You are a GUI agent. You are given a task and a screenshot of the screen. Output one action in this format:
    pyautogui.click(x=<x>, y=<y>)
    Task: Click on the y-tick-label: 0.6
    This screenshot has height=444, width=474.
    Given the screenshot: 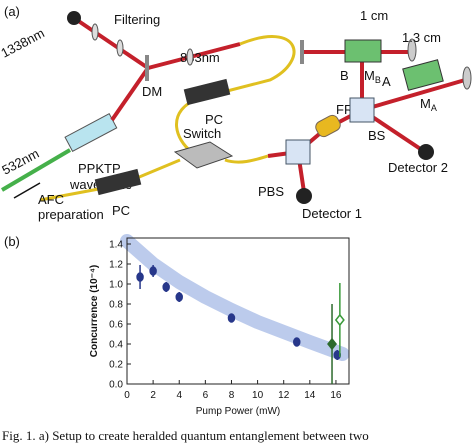 What is the action you would take?
    pyautogui.click(x=116, y=325)
    